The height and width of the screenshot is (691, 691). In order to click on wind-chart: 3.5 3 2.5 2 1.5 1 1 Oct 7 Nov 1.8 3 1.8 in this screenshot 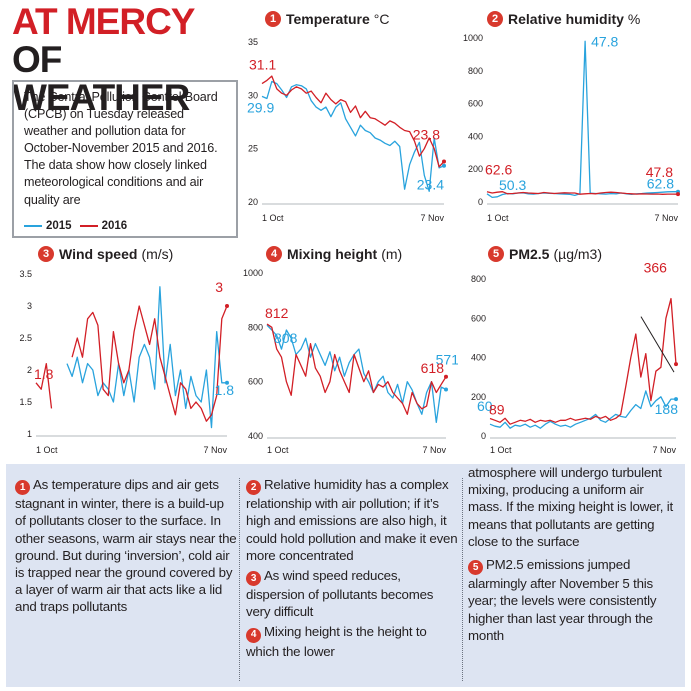, I will do `click(126, 362)`.